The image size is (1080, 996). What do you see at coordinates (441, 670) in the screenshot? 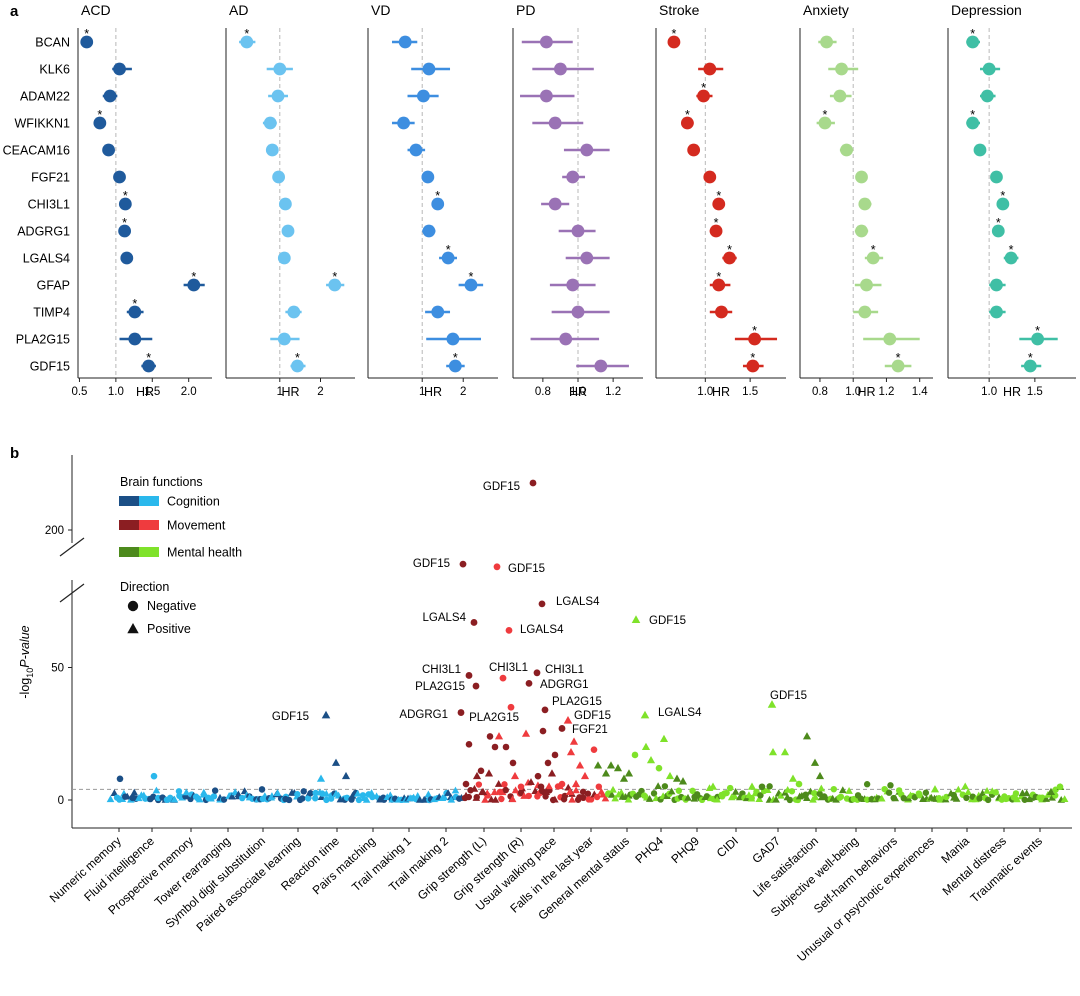
I see `point-annotation: CHI3L1` at bounding box center [441, 670].